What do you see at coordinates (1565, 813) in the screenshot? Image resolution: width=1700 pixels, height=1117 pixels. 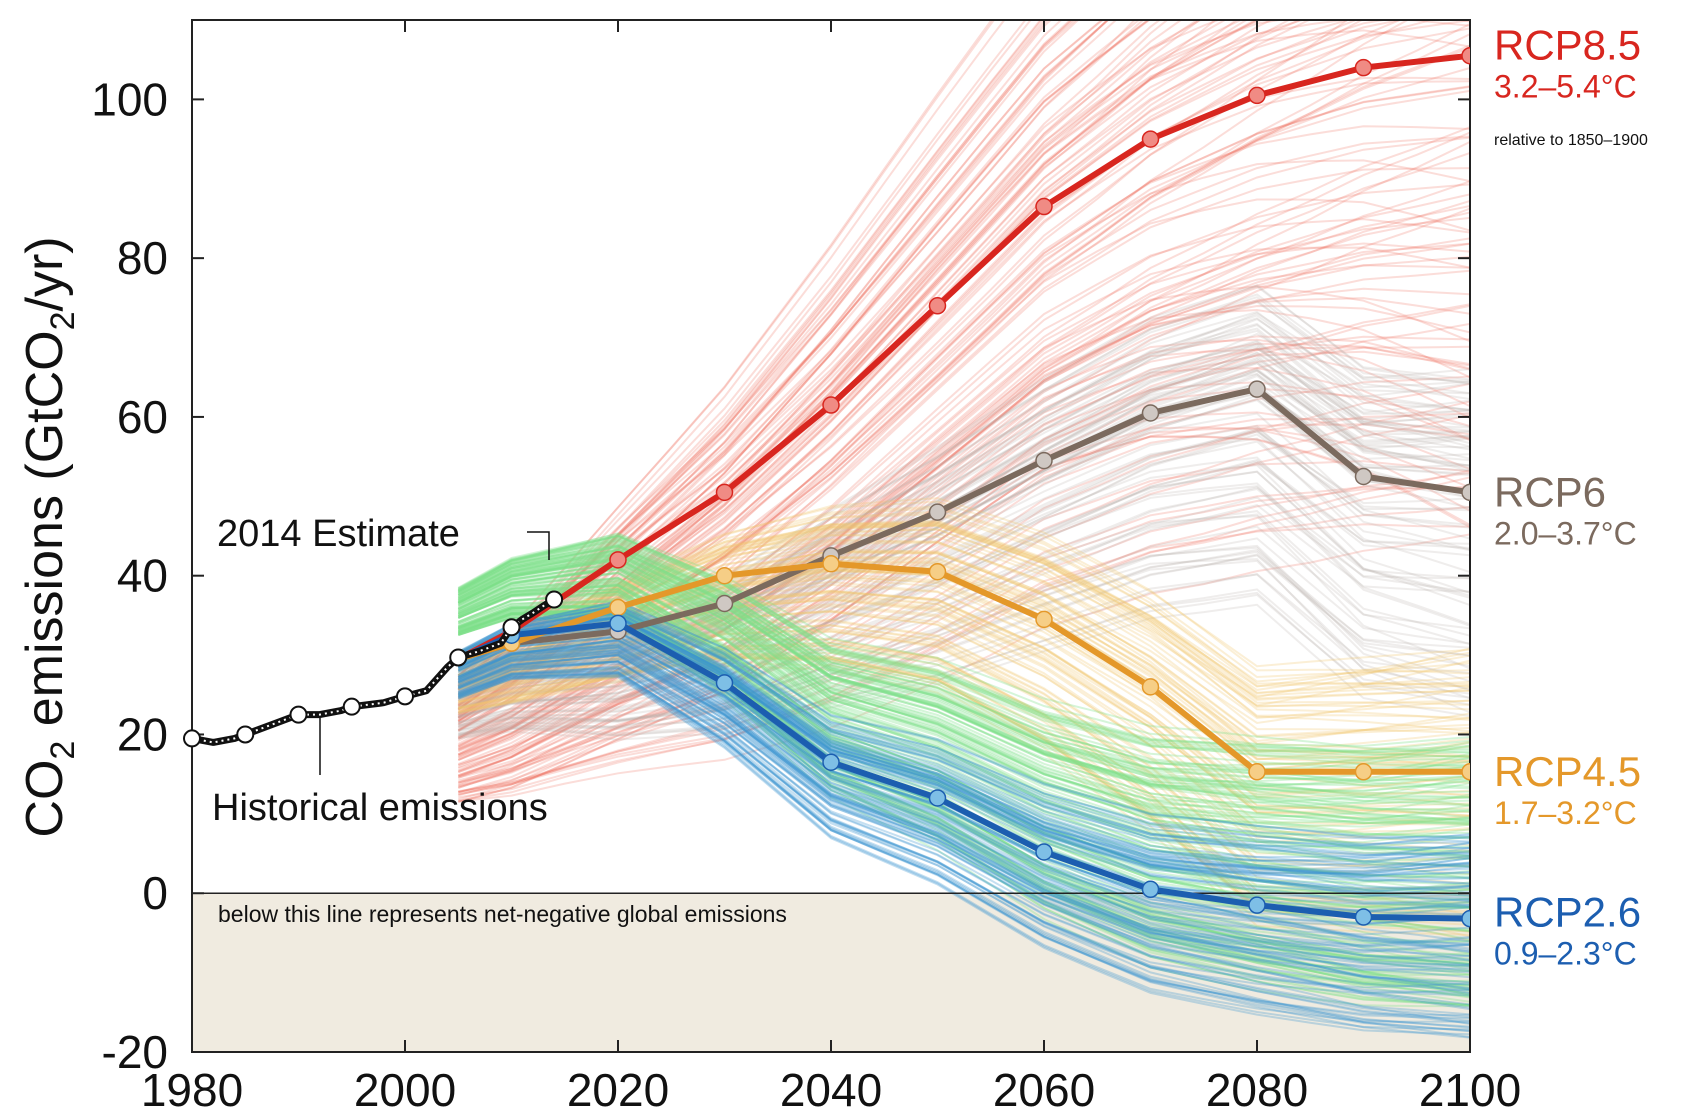 I see `series-range-label: 1.7–3.2°C` at bounding box center [1565, 813].